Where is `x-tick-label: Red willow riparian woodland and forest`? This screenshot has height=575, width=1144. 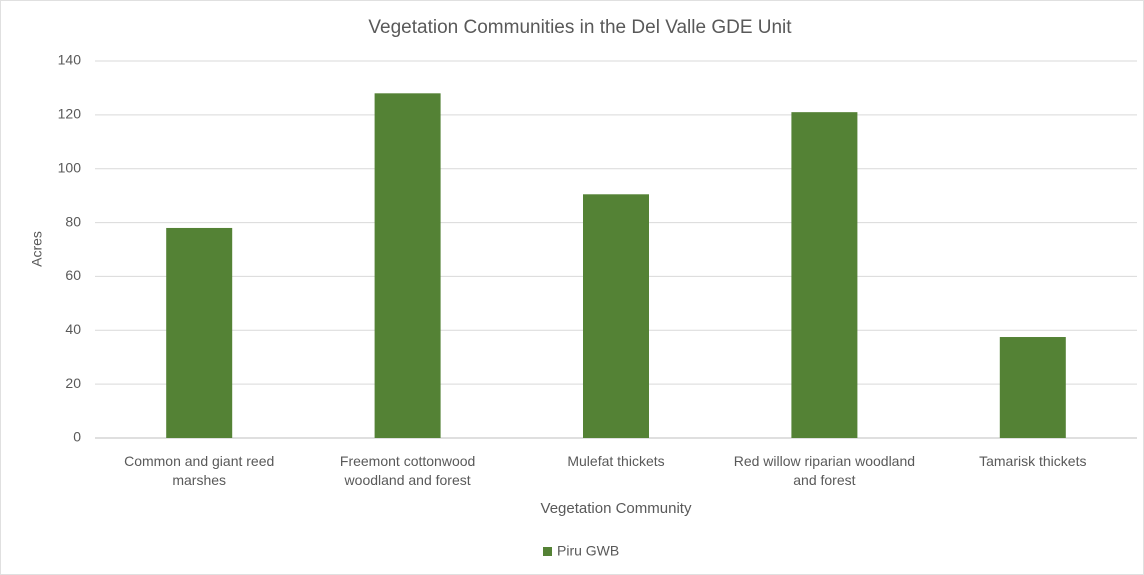 x-tick-label: Red willow riparian woodland and forest is located at coordinates (824, 470).